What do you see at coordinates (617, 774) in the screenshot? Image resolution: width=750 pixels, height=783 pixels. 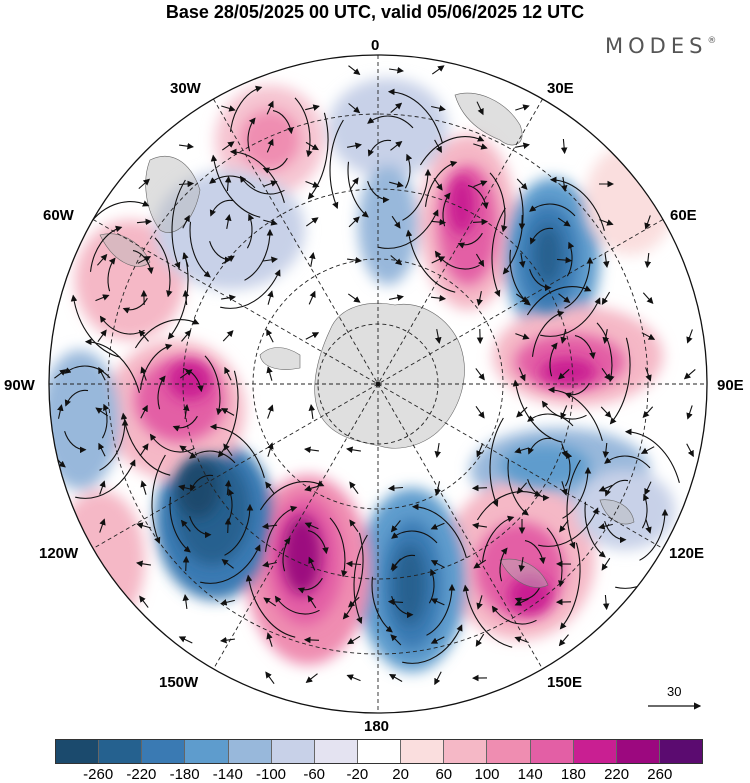 I see `colorbar-tick-label: 220` at bounding box center [617, 774].